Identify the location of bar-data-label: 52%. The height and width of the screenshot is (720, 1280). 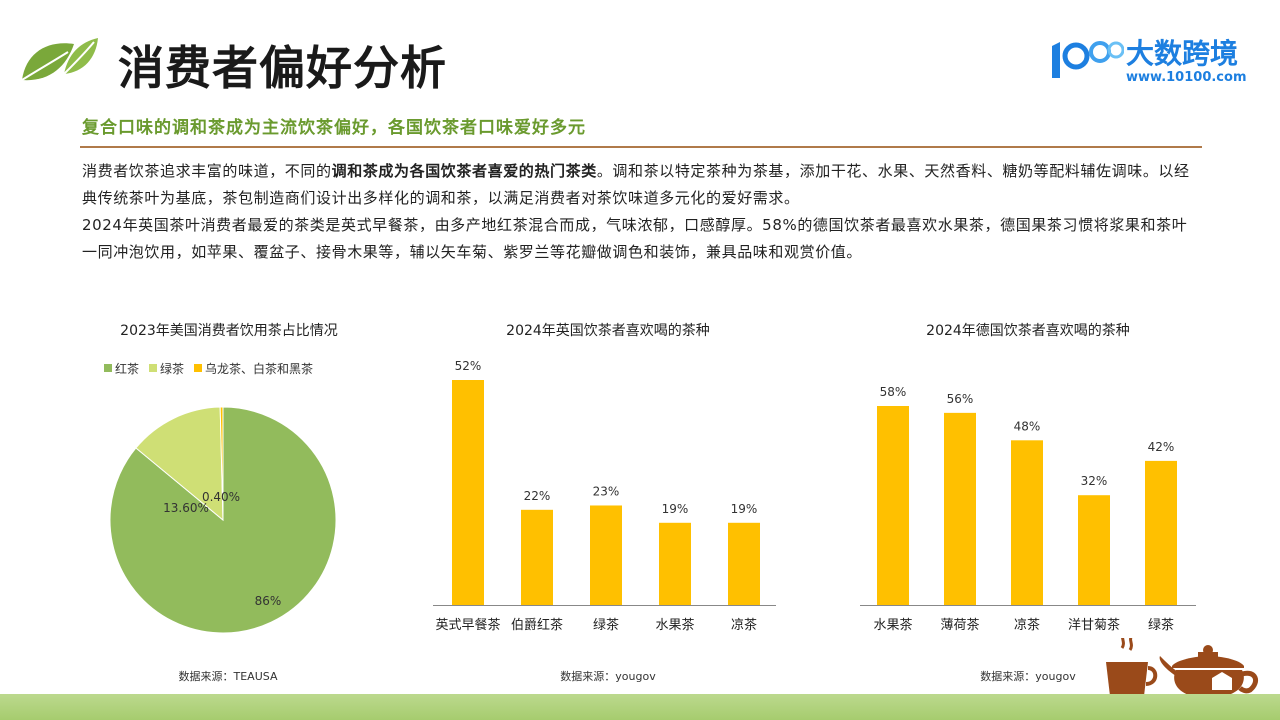
(468, 366).